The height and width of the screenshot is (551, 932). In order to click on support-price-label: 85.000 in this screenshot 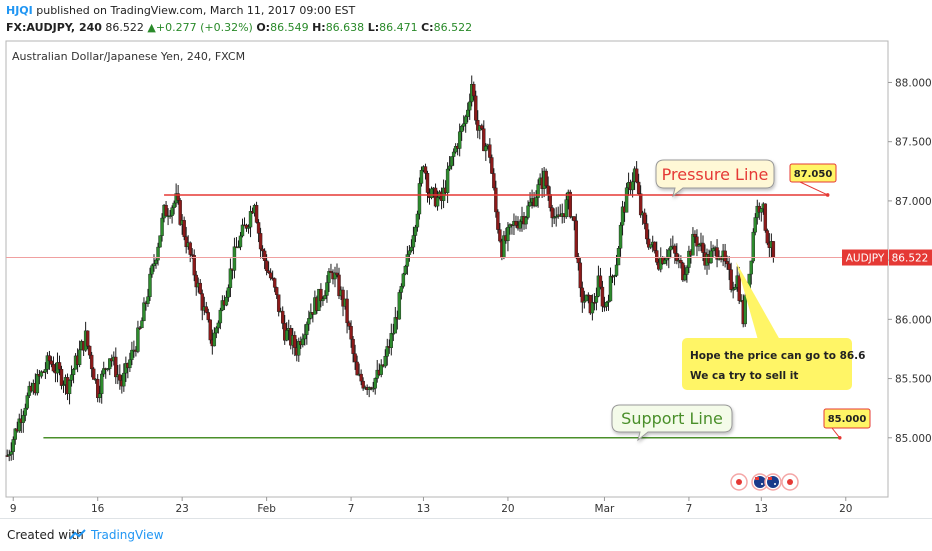, I will do `click(847, 419)`.